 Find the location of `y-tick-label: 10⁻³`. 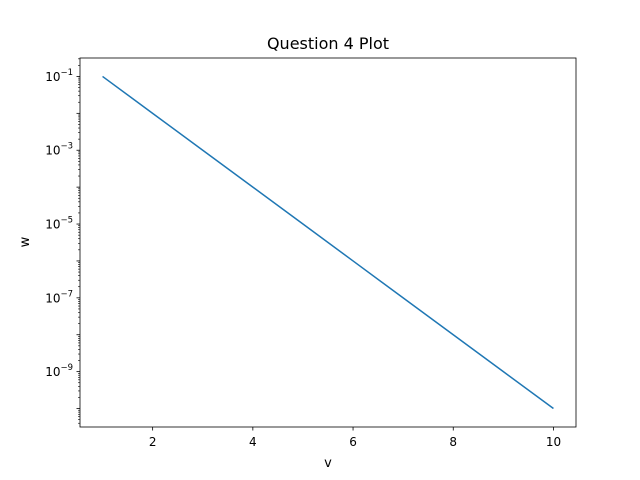

y-tick-label: 10⁻³ is located at coordinates (59, 150).